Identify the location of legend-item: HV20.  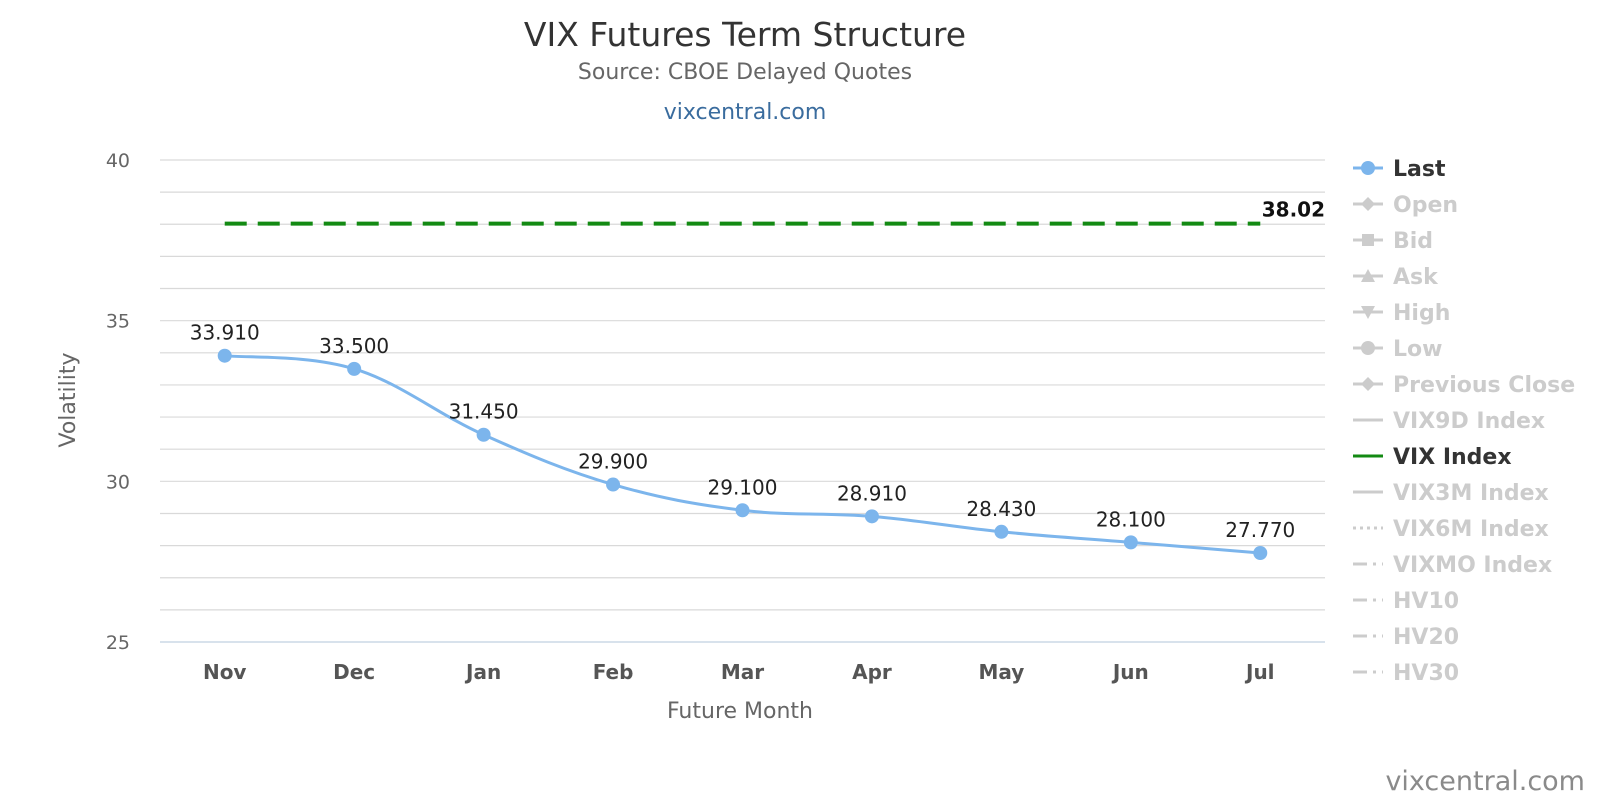
(1406, 637).